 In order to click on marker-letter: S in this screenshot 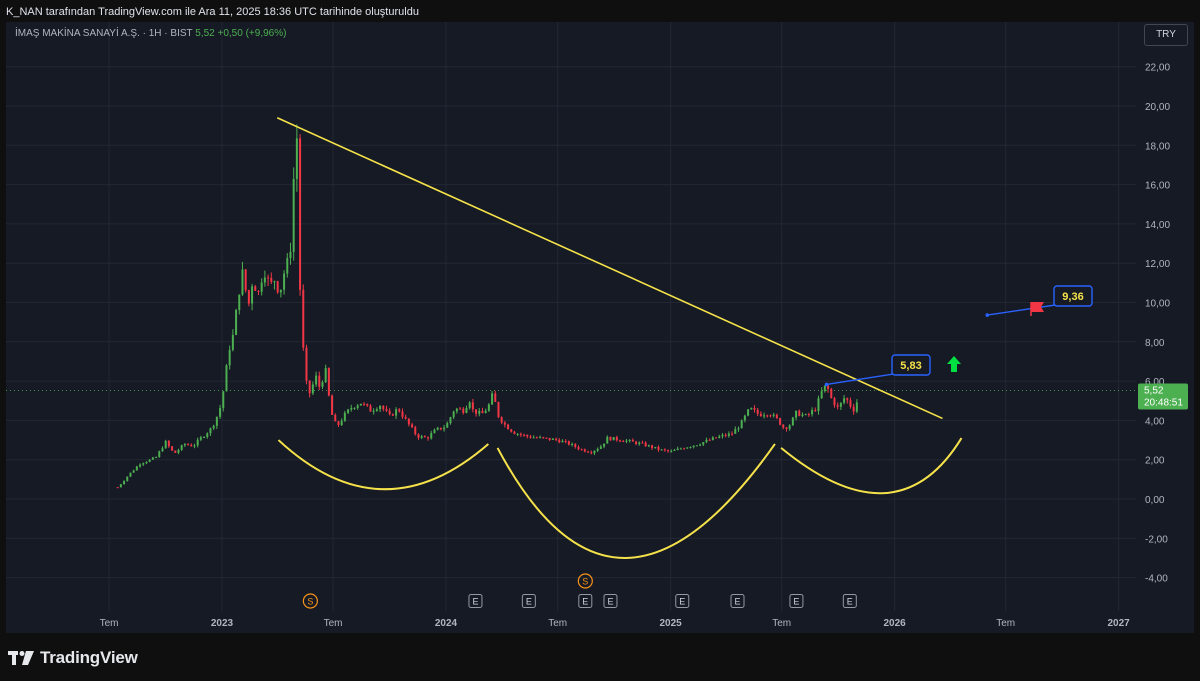, I will do `click(310, 602)`.